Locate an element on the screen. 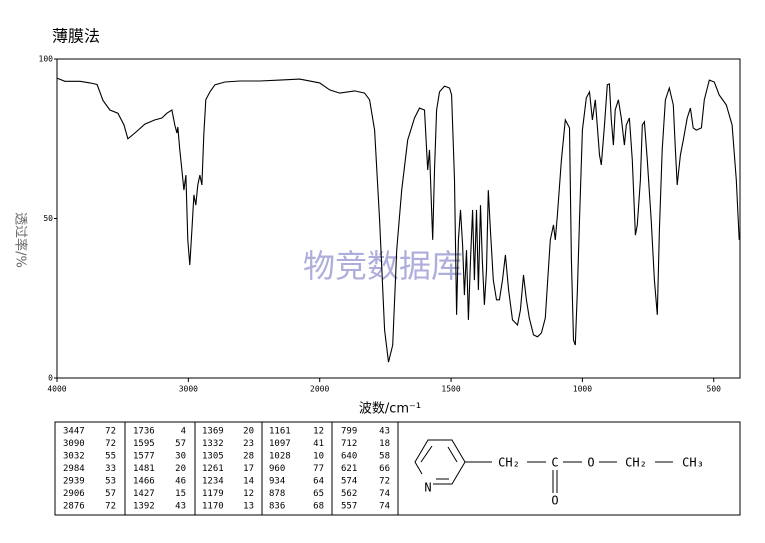 The width and height of the screenshot is (765, 543). y-tick-label: 100 is located at coordinates (46, 59).